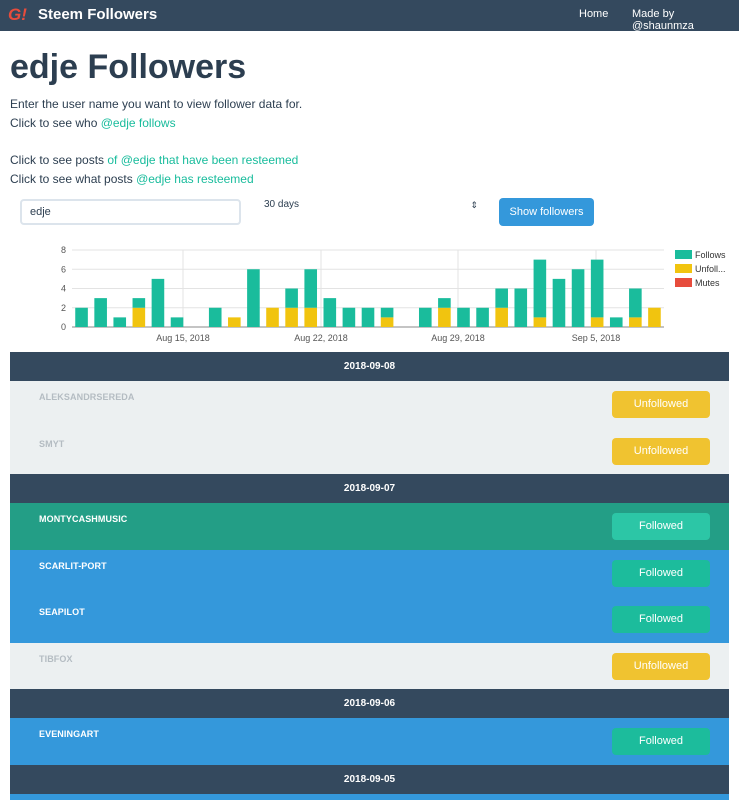 This screenshot has height=800, width=739. I want to click on follower-name: SEAPILOT, so click(62, 612).